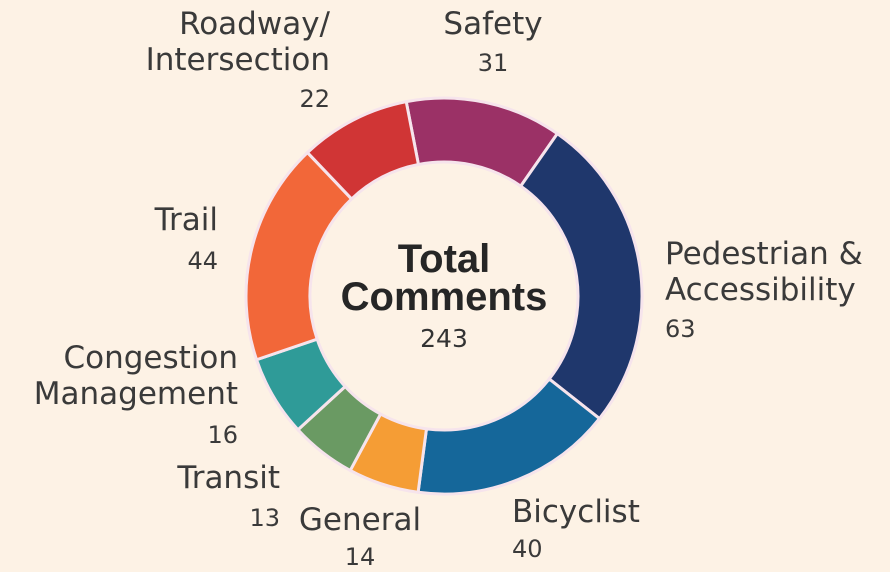 Image resolution: width=890 pixels, height=572 pixels. What do you see at coordinates (493, 24) in the screenshot?
I see `category-label: Safety` at bounding box center [493, 24].